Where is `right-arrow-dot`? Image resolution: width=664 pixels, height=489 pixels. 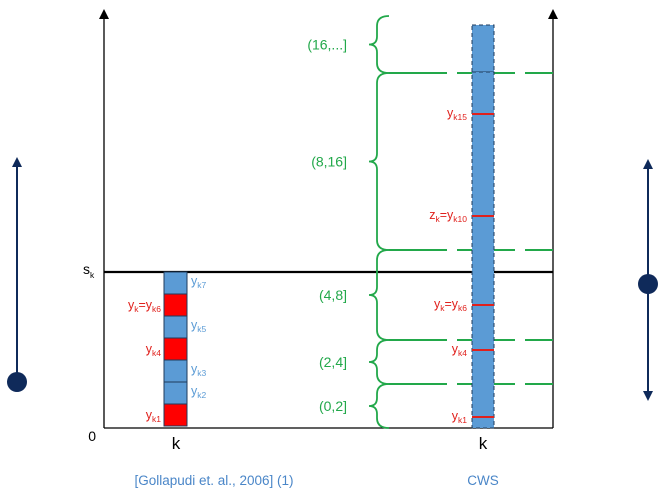 right-arrow-dot is located at coordinates (648, 284).